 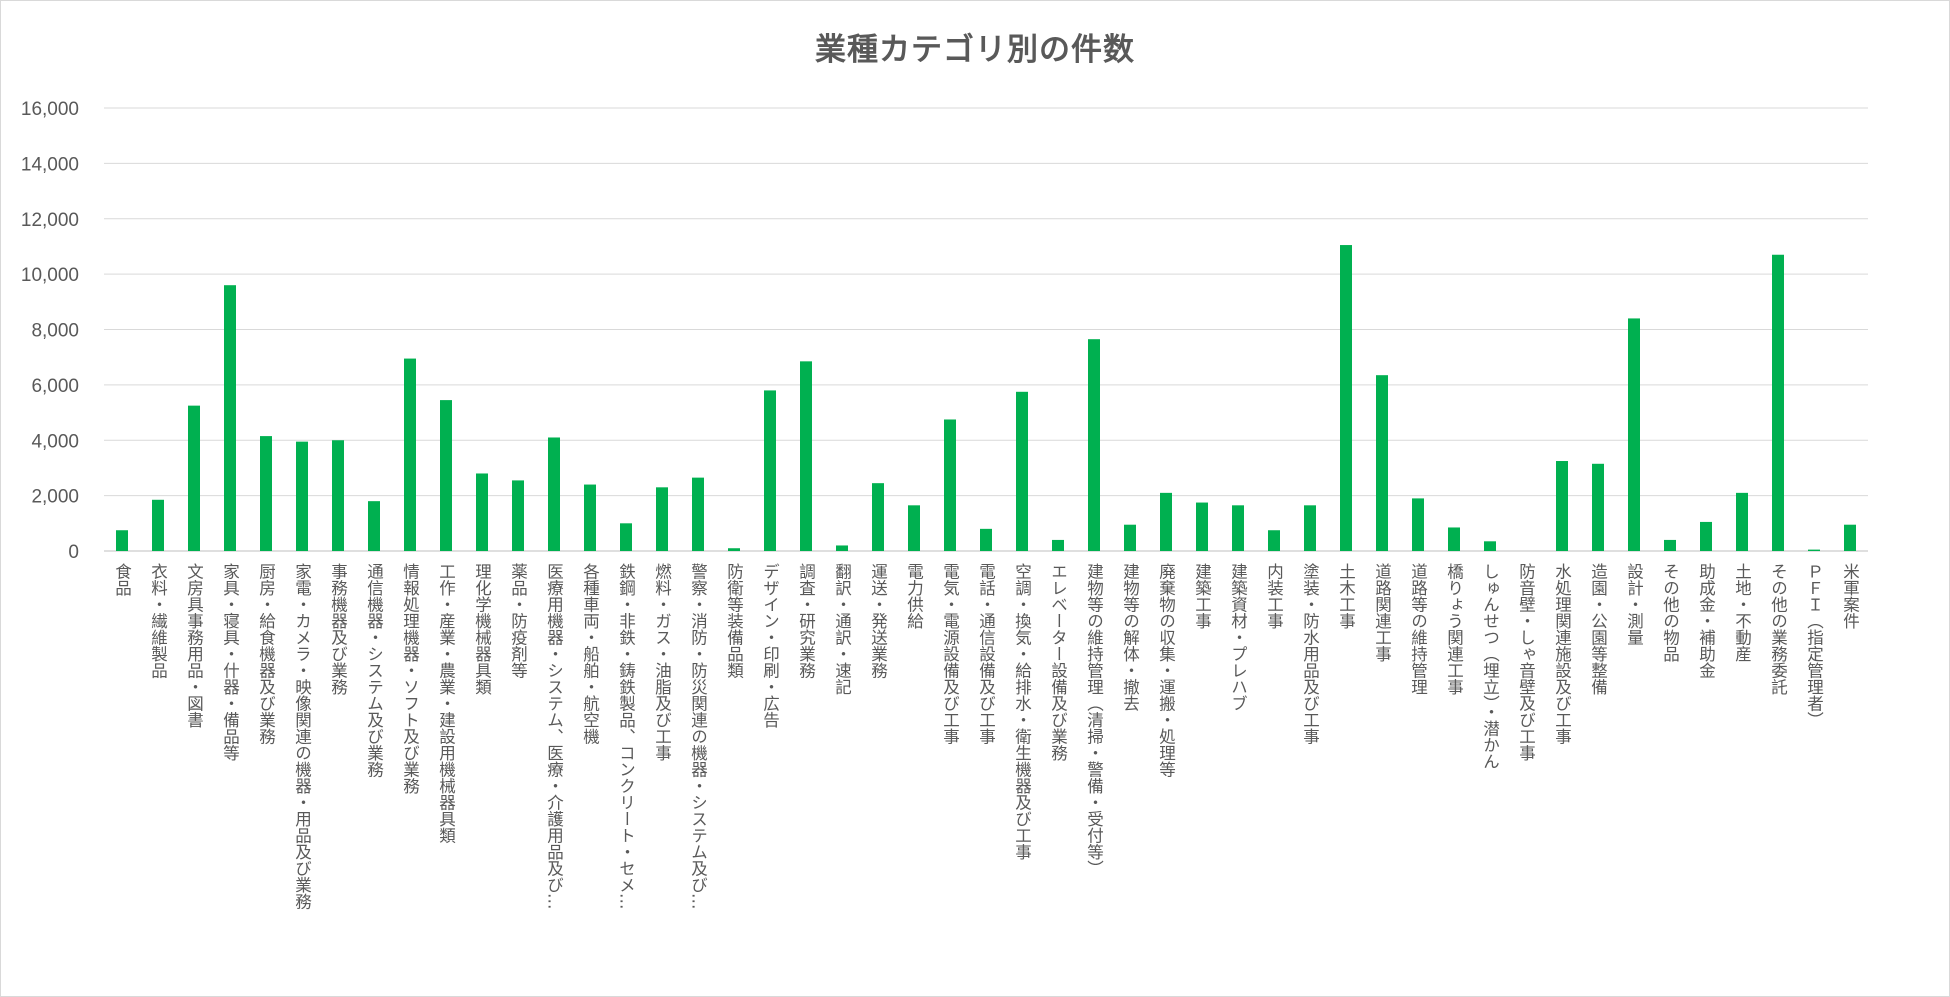 I want to click on y-tick-label: 12,000, so click(x=50, y=220).